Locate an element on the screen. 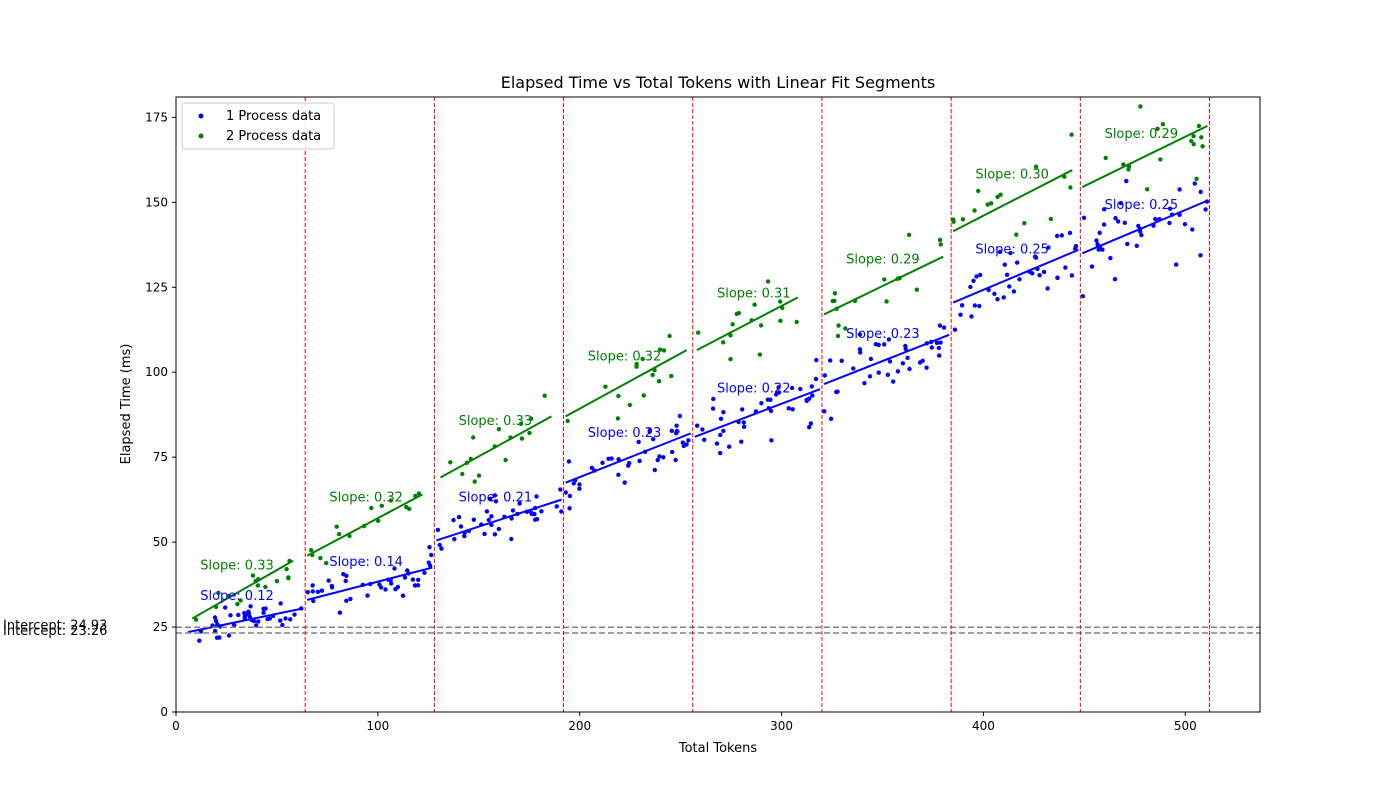 Image resolution: width=1400 pixels, height=800 pixels. process2-slope-label: Slope: 0.30 is located at coordinates (1012, 175).